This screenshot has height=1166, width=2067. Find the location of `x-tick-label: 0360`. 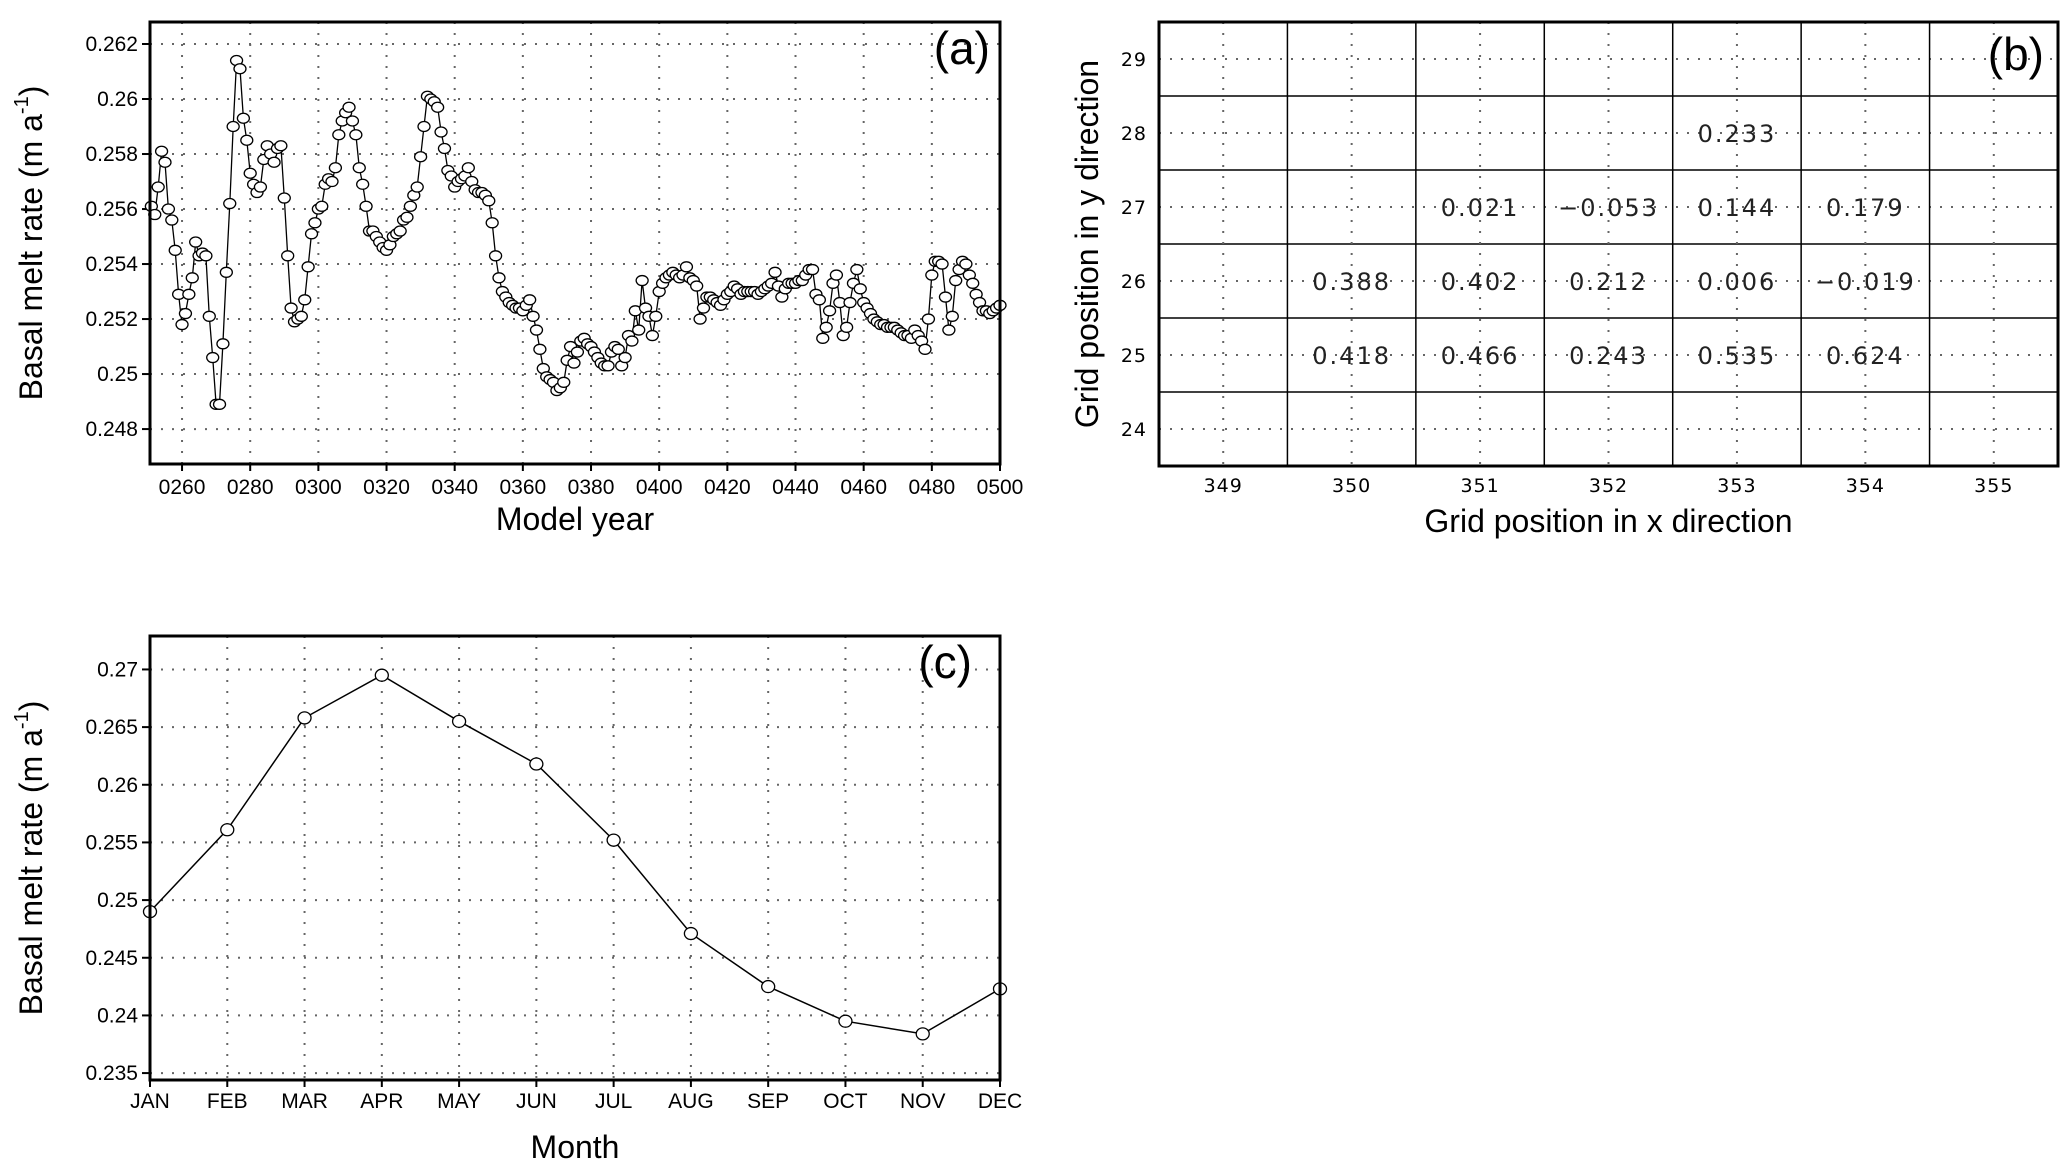

x-tick-label: 0360 is located at coordinates (522, 487).